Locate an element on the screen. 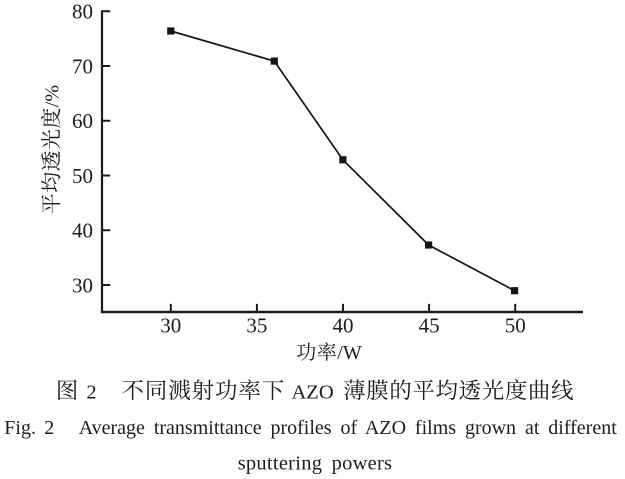  svg-text: 80 is located at coordinates (82, 12).